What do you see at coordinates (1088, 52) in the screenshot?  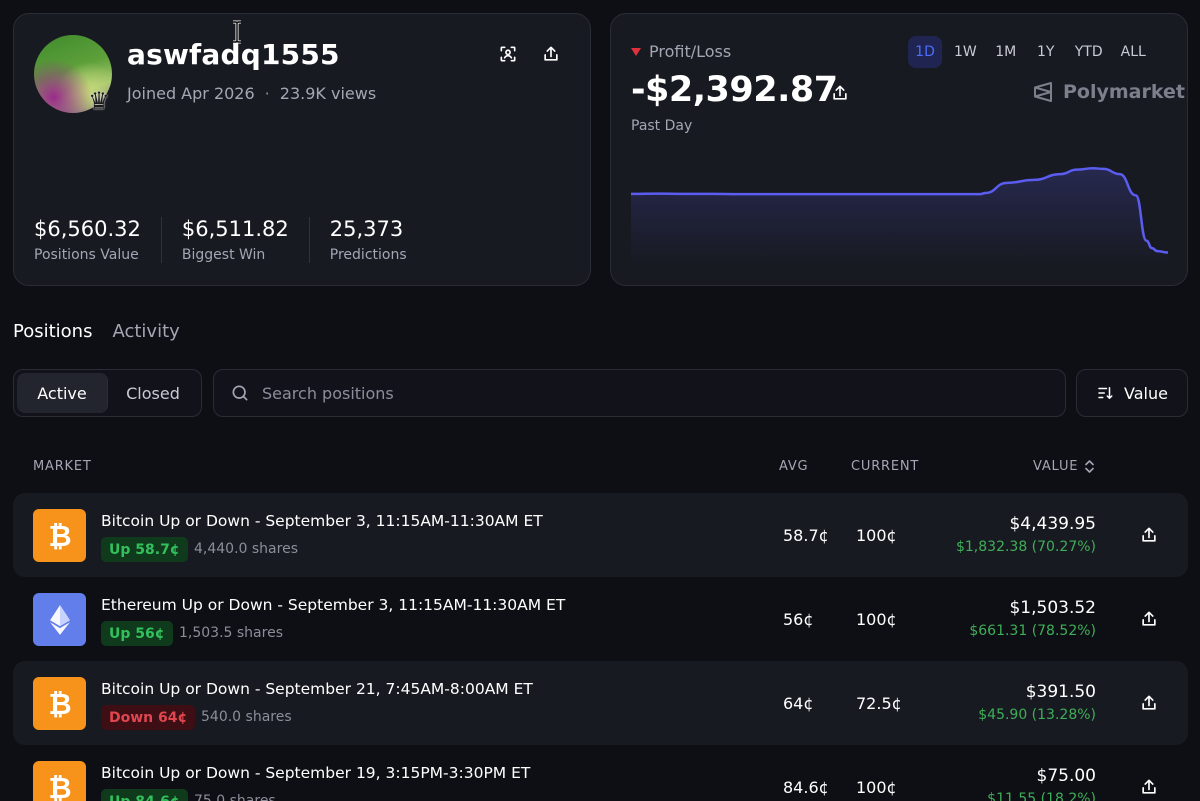 I see `range-ytd: YTD` at bounding box center [1088, 52].